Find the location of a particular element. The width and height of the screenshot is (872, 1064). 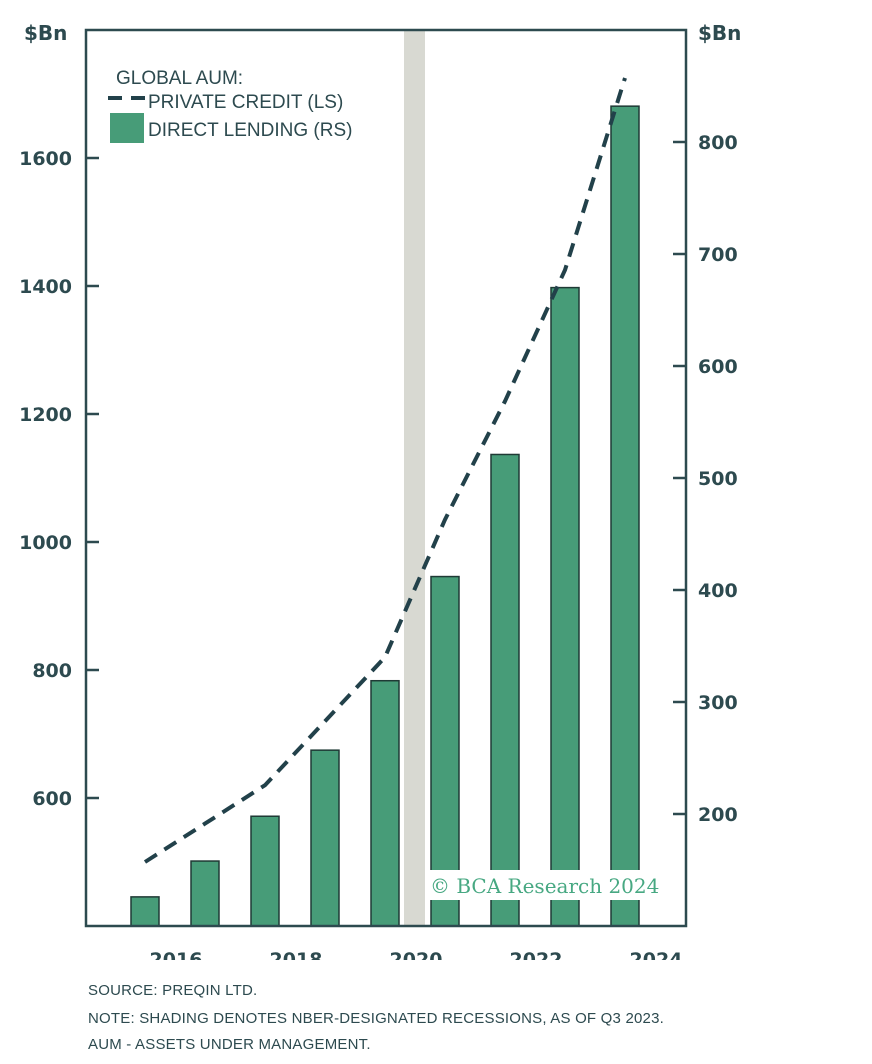

legend-label-direct-lending: DIRECT LENDING (RS) is located at coordinates (250, 130).